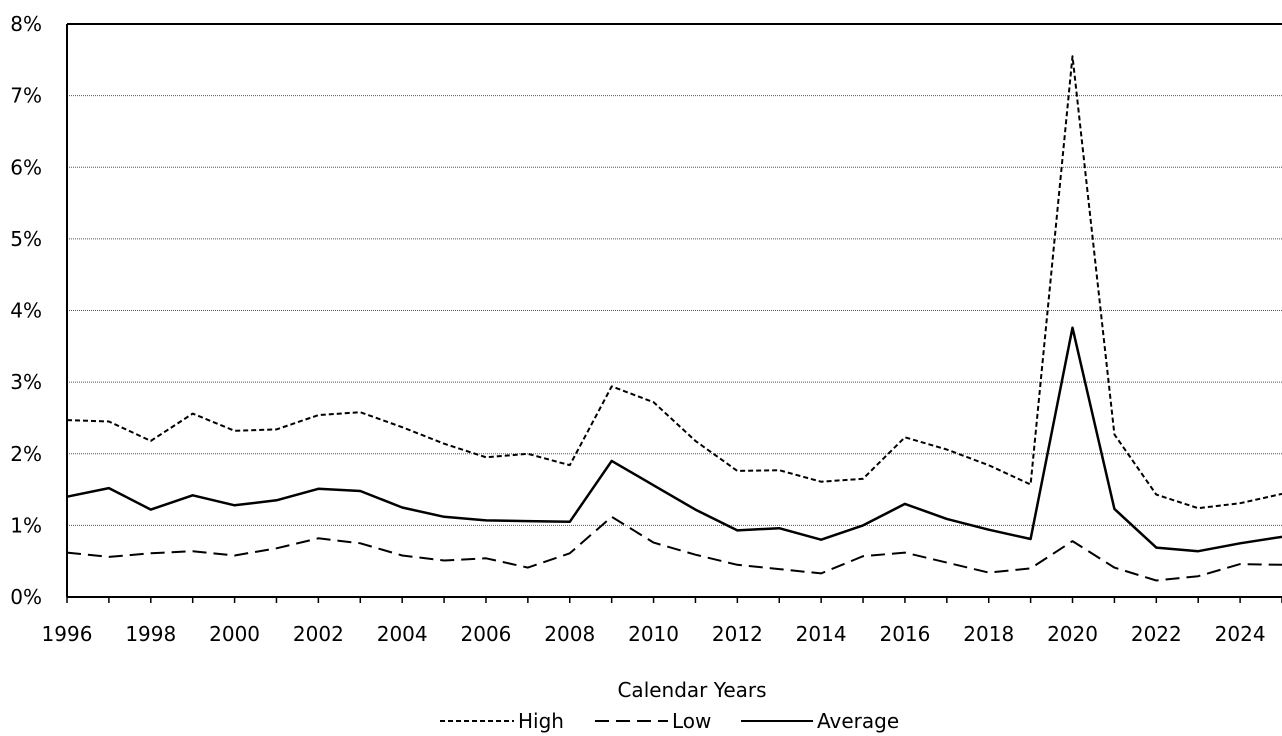 This screenshot has height=736, width=1282. What do you see at coordinates (1240, 634) in the screenshot?
I see `x-tick-label: 2024` at bounding box center [1240, 634].